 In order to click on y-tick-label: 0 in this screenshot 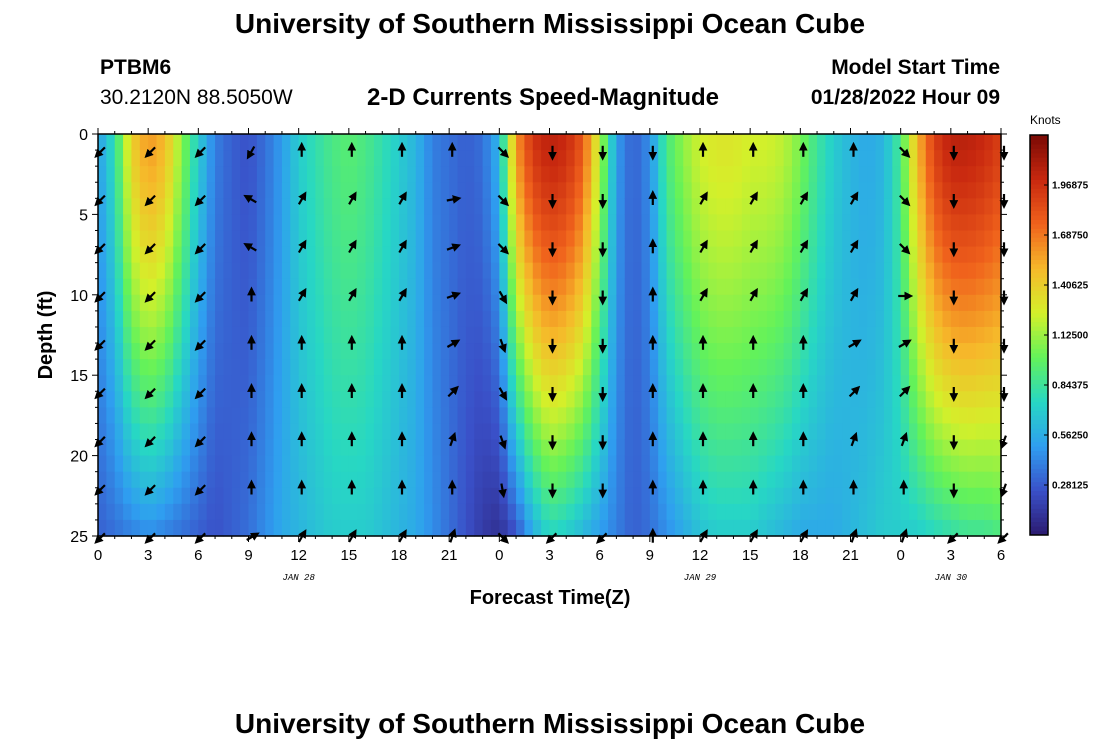, I will do `click(83, 135)`.